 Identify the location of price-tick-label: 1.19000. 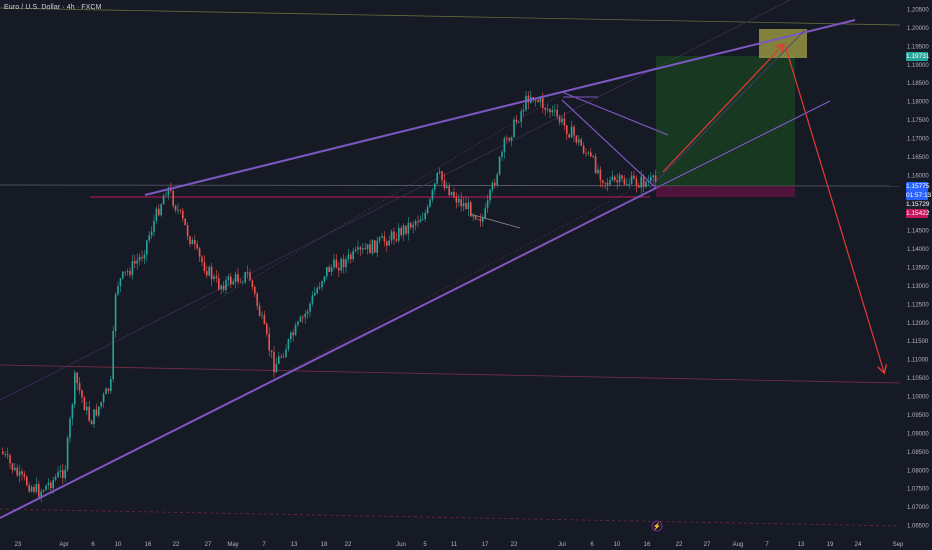
(918, 66).